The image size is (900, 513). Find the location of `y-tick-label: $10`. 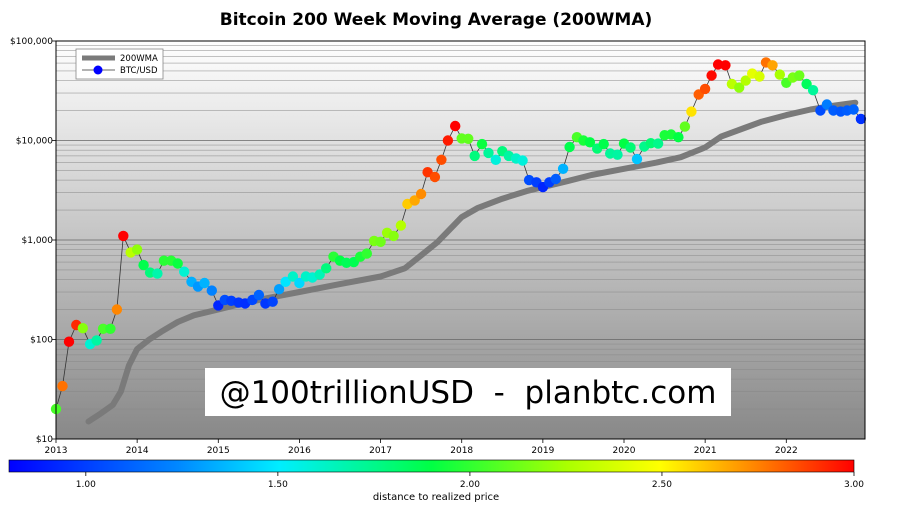

y-tick-label: $10 is located at coordinates (44, 440).